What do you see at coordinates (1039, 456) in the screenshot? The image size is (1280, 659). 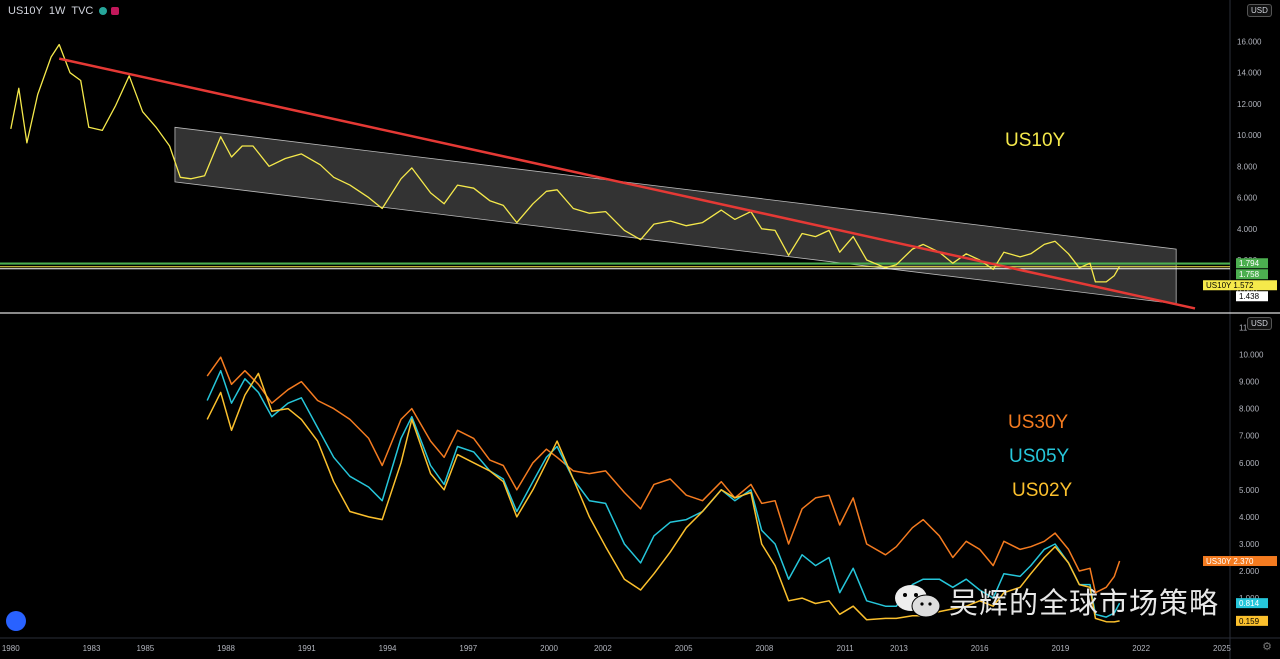 I see `label-us05y: US05Y` at bounding box center [1039, 456].